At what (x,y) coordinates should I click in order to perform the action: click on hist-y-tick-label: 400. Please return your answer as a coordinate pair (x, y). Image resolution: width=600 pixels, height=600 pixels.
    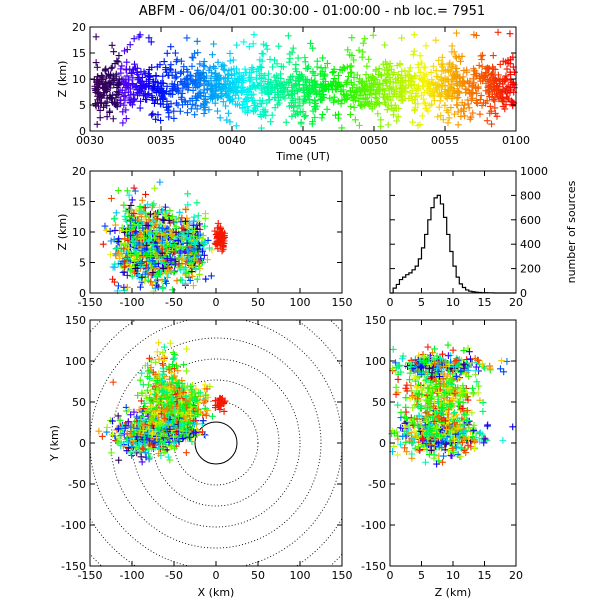
    Looking at the image, I should click on (530, 244).